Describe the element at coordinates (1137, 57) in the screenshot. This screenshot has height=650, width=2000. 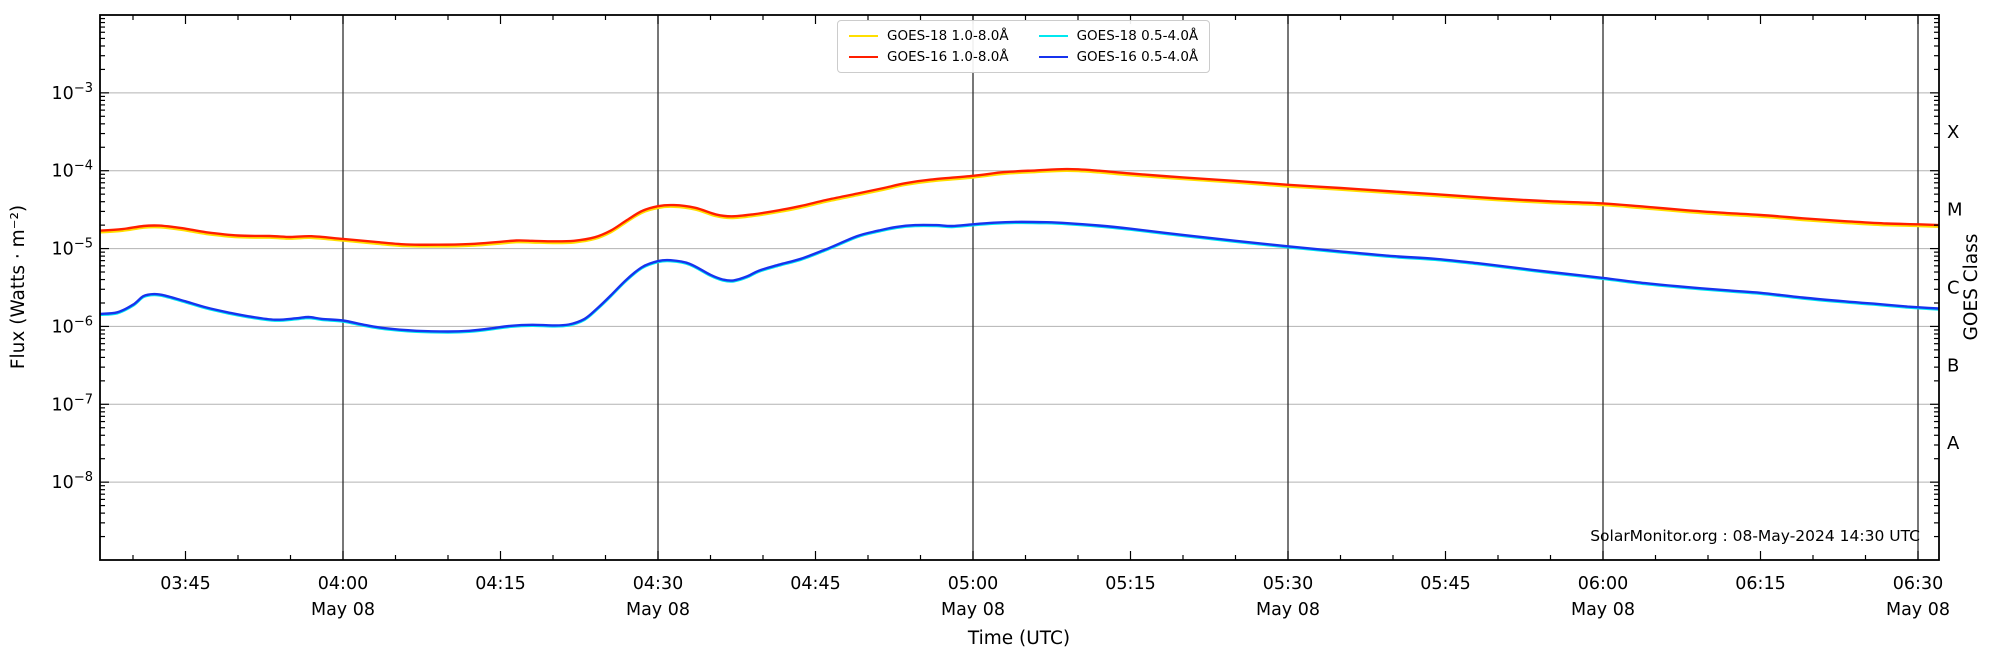
I see `legend-label: GOES-16 0.5-4.0Å` at that location.